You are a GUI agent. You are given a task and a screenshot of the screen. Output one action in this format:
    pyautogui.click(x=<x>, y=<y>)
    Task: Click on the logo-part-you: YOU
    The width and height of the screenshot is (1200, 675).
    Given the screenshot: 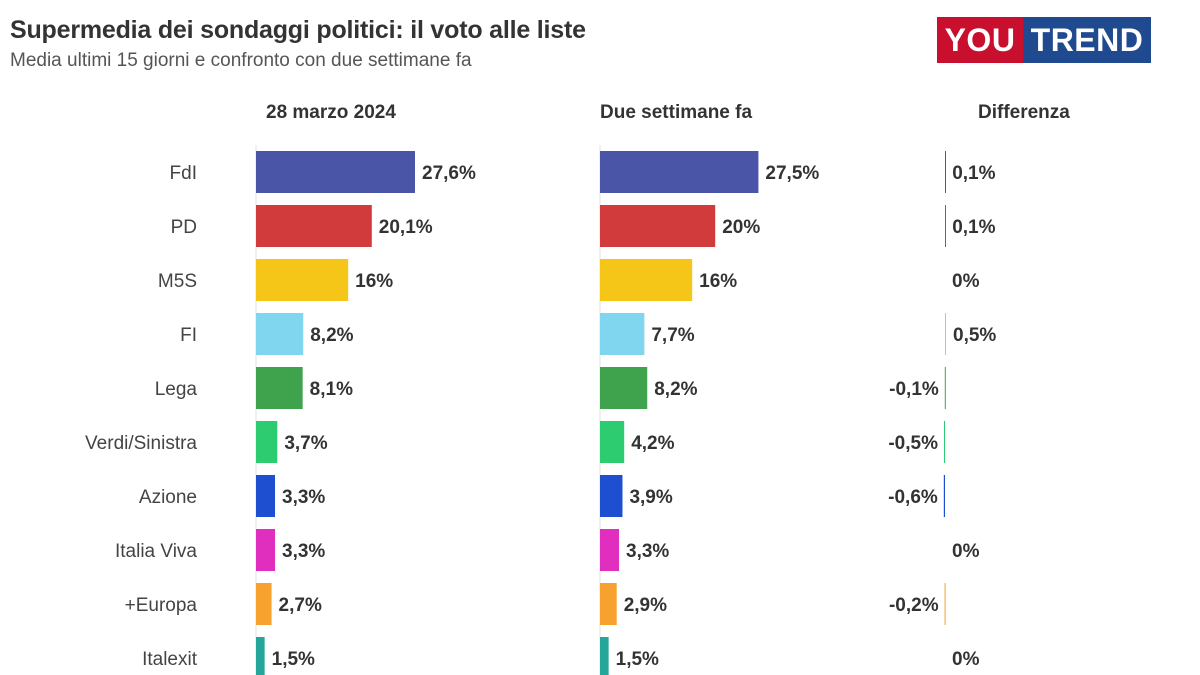 What is the action you would take?
    pyautogui.click(x=980, y=40)
    